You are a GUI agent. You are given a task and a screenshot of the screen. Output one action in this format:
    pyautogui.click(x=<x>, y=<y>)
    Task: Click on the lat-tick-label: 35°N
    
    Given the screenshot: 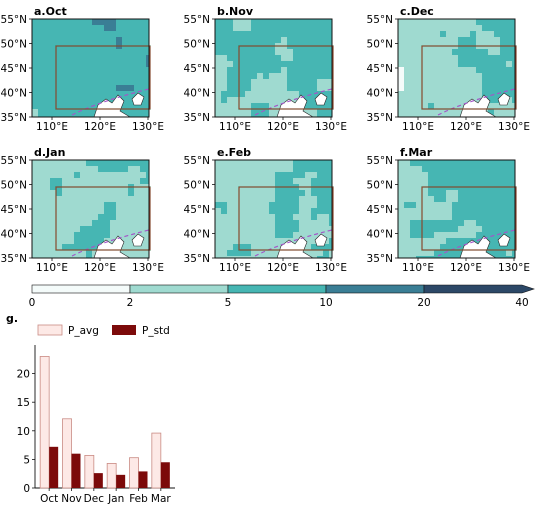 What is the action you would take?
    pyautogui.click(x=380, y=118)
    